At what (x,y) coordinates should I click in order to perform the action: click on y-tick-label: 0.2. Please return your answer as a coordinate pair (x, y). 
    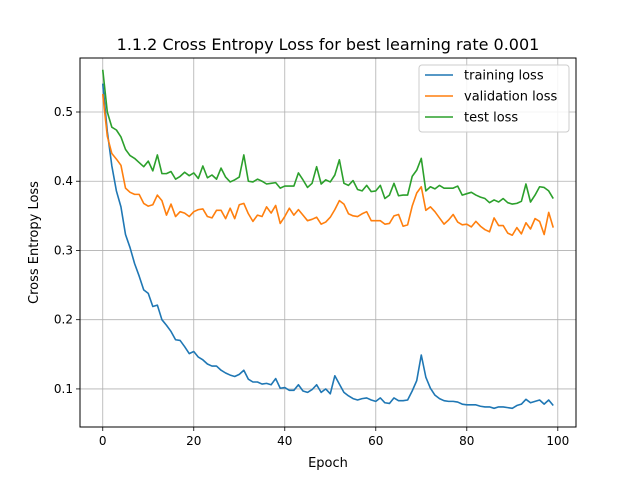
    Looking at the image, I should click on (63, 320).